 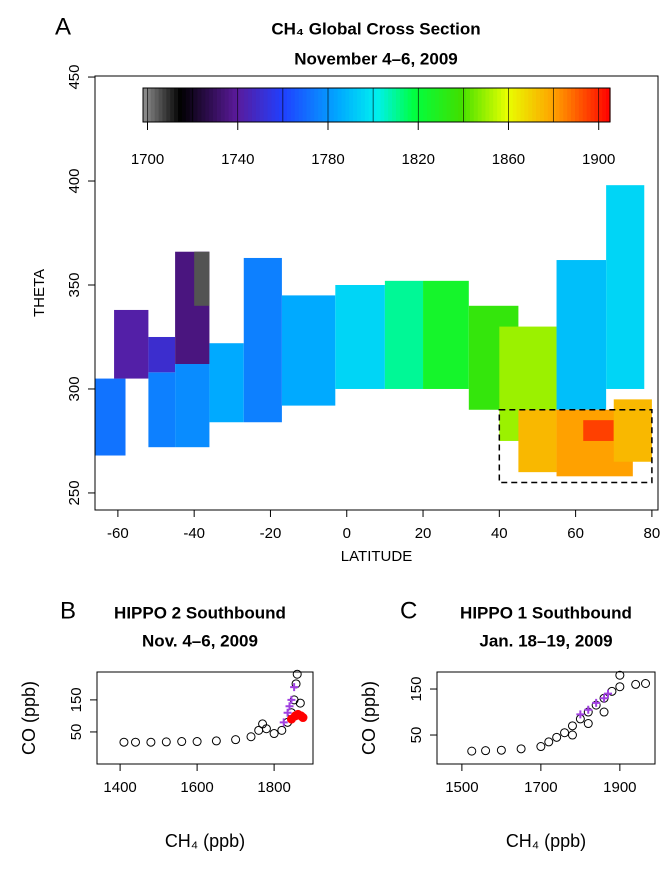 I want to click on x-tick-label: 1600, so click(x=196, y=787).